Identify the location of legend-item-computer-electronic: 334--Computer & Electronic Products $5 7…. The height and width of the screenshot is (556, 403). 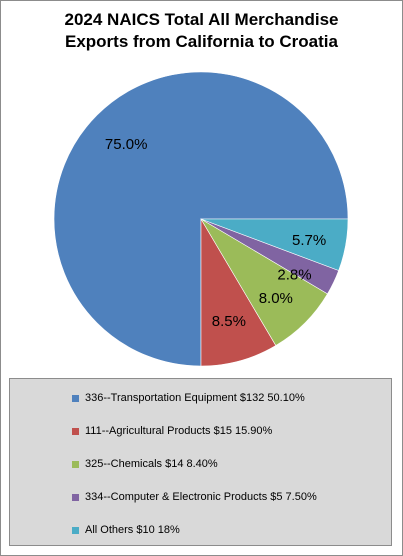
(194, 497).